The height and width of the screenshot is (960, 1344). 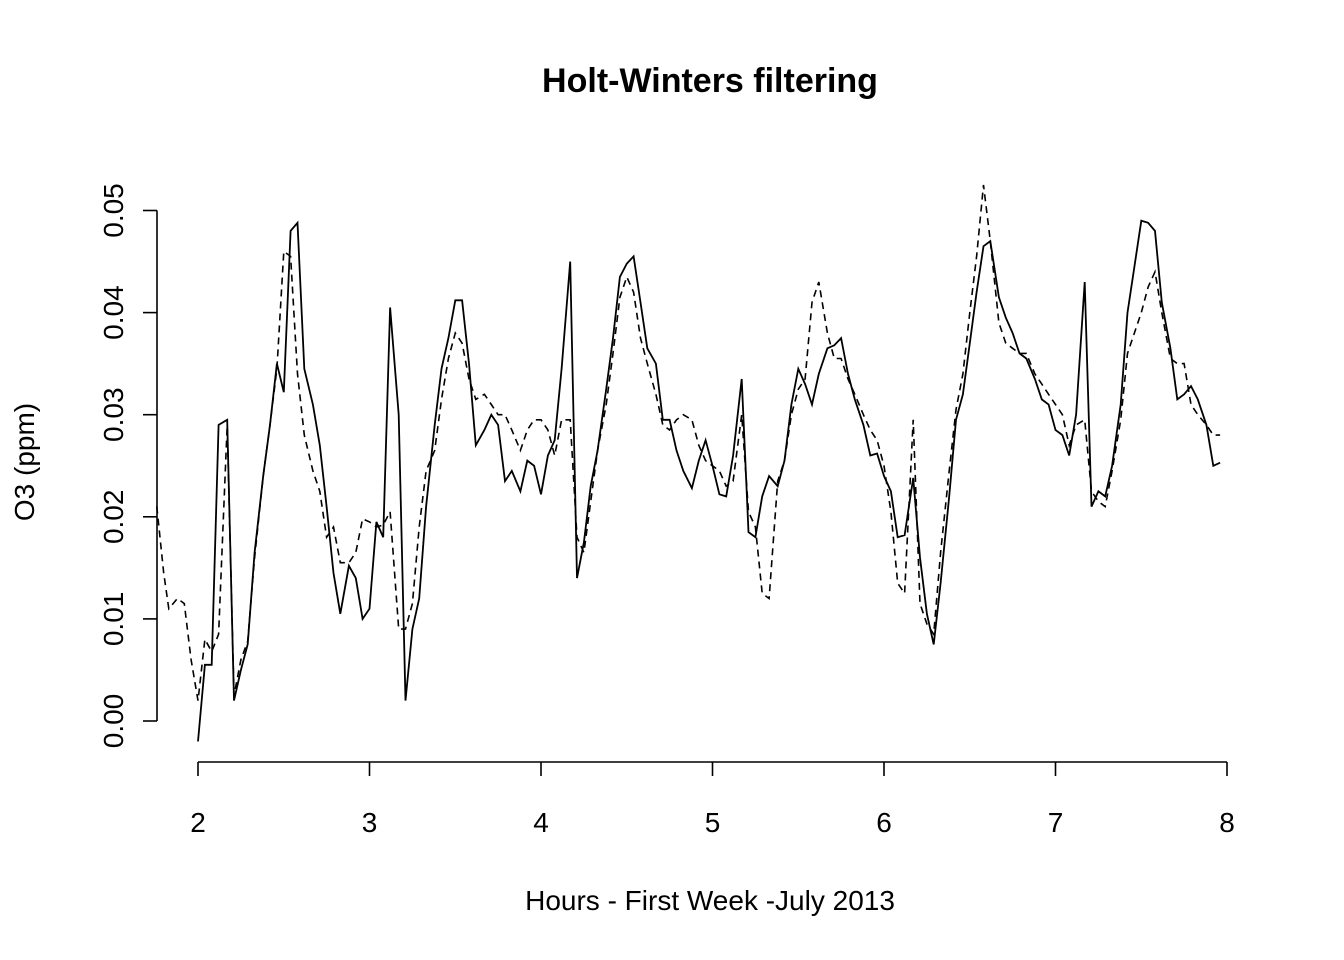 I want to click on y-axis-label: O3 (ppm), so click(x=24, y=462).